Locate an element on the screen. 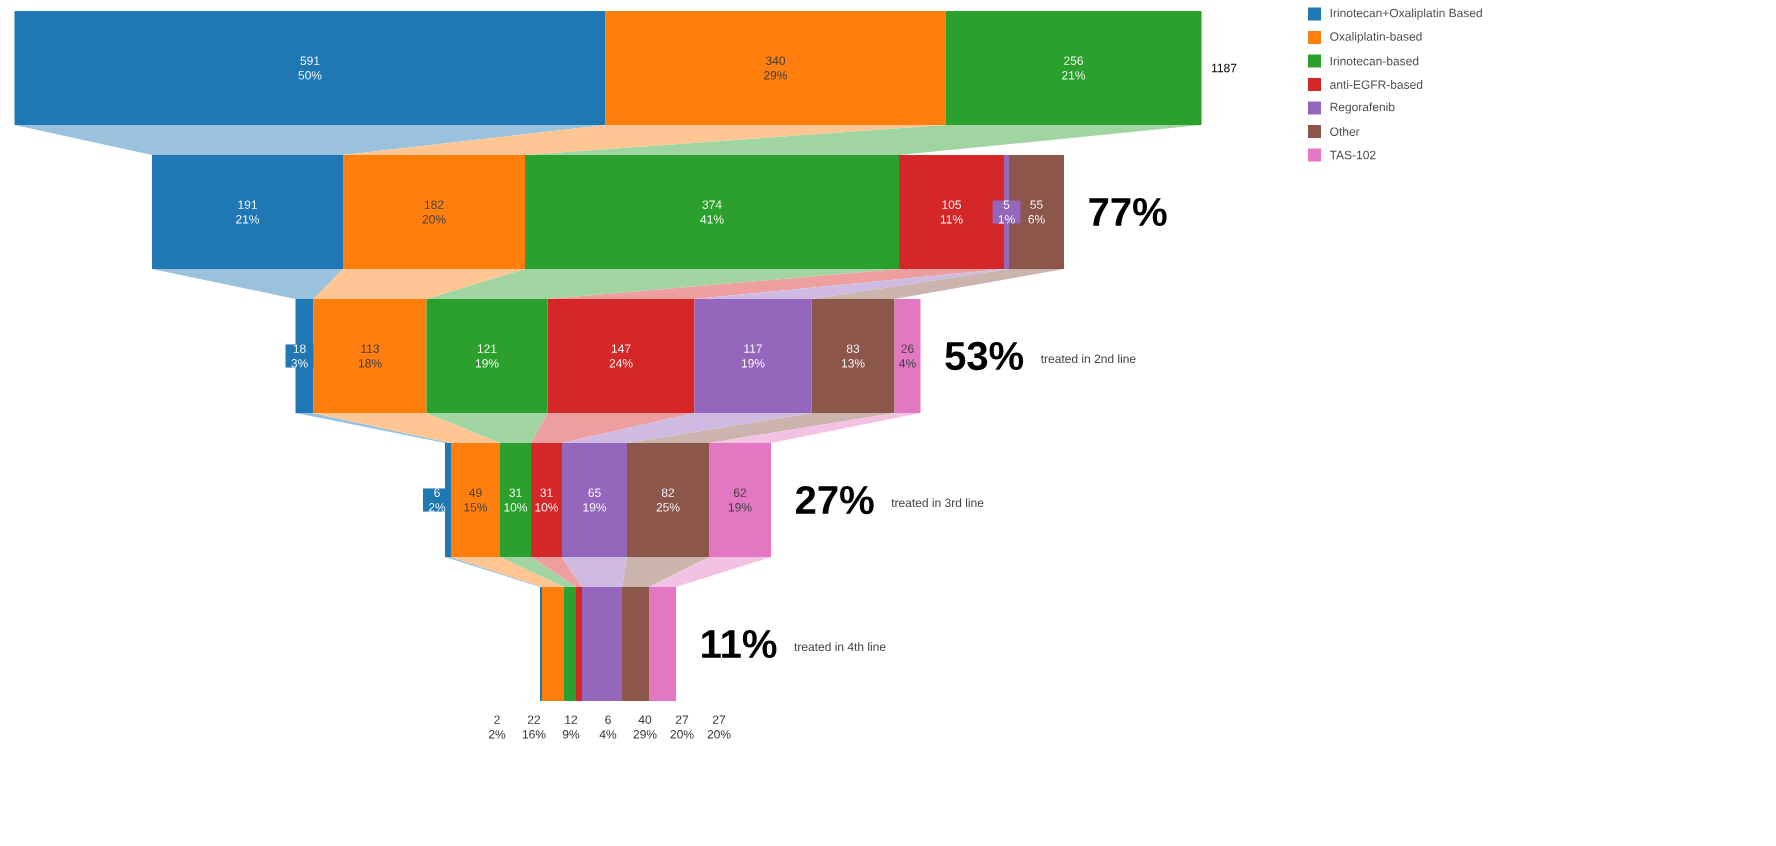 The width and height of the screenshot is (1776, 846). legend-label: Irinotecan-based is located at coordinates (1374, 61).